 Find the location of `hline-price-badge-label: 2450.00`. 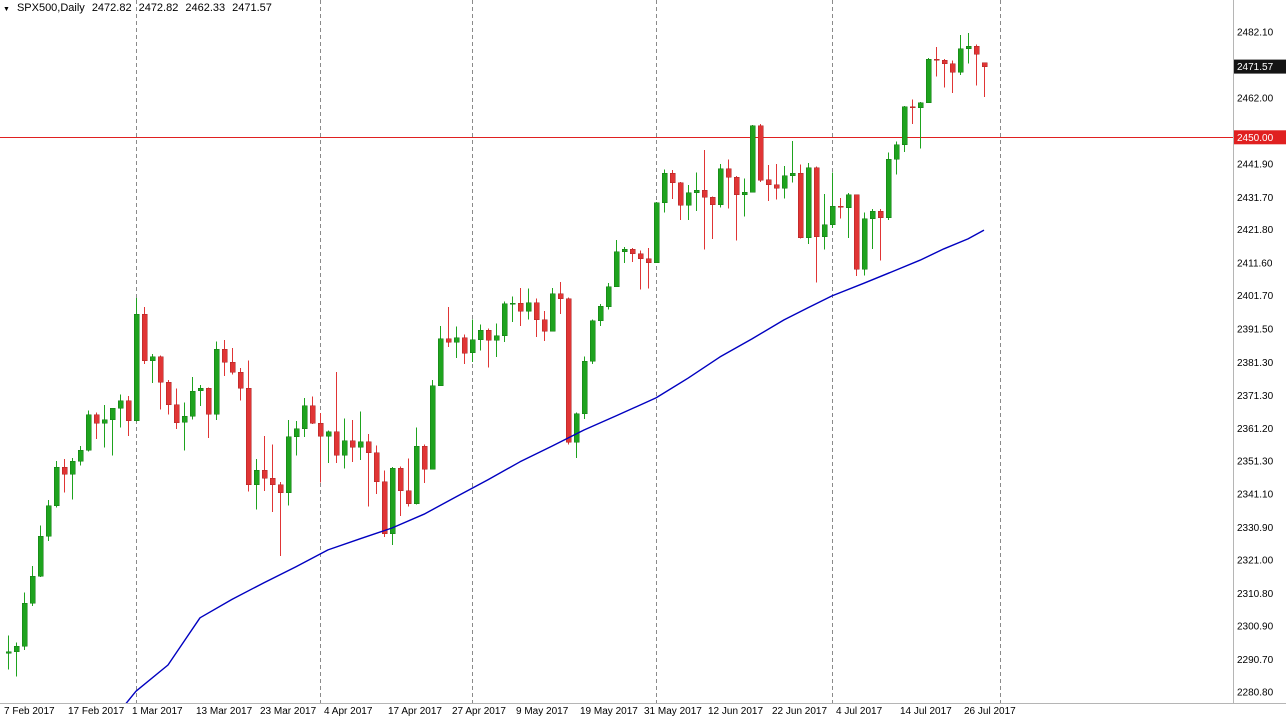

hline-price-badge-label: 2450.00 is located at coordinates (1255, 138).